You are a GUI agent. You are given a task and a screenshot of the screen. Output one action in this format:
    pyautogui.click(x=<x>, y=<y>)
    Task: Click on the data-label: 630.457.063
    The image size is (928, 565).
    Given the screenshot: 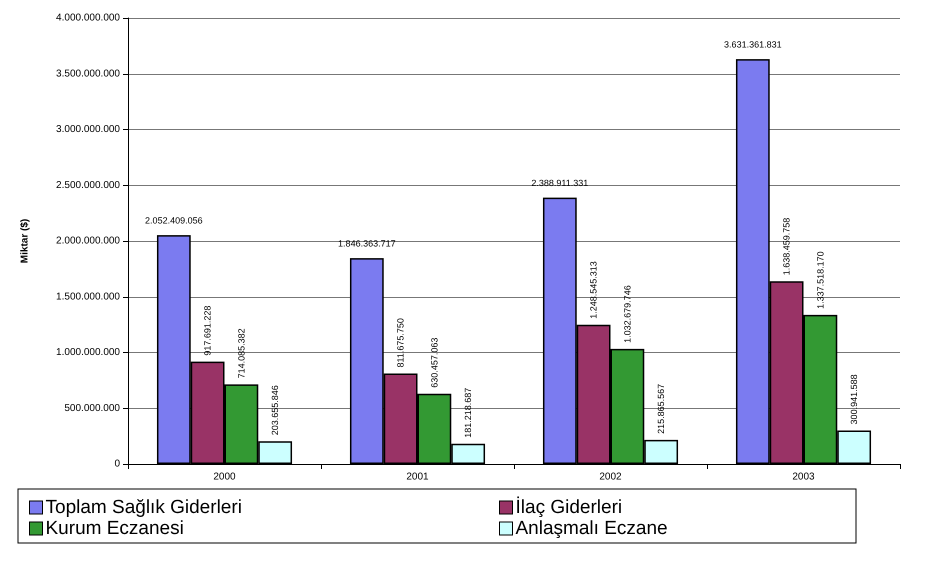 What is the action you would take?
    pyautogui.click(x=434, y=363)
    